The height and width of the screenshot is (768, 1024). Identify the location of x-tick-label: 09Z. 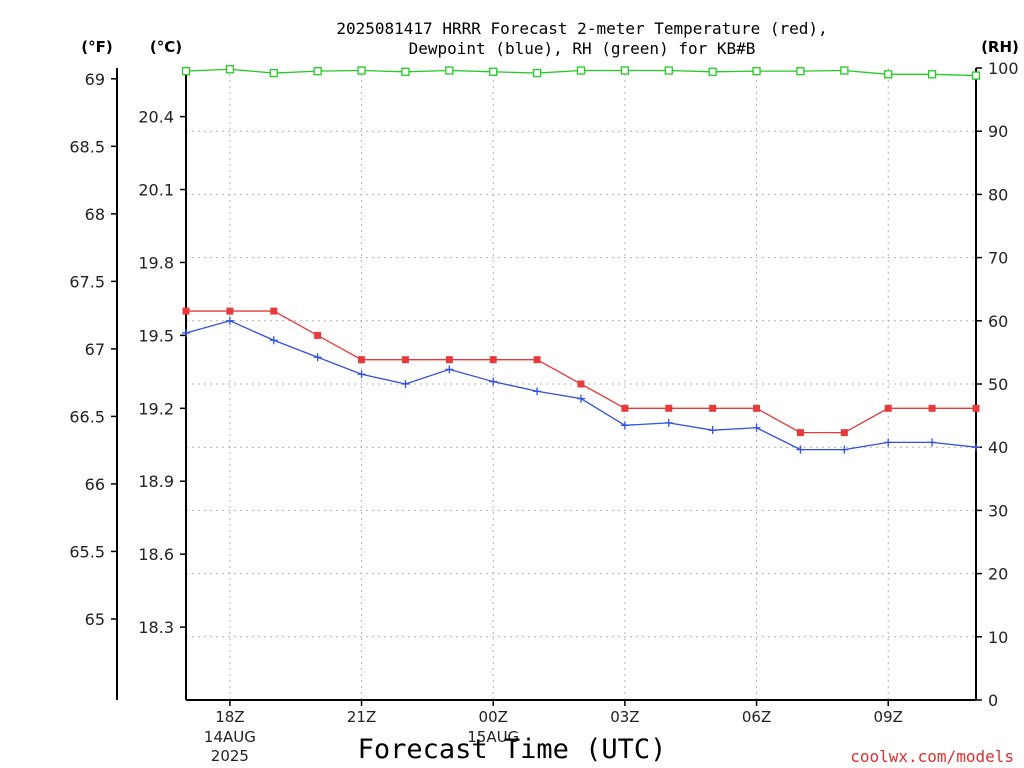
(888, 717).